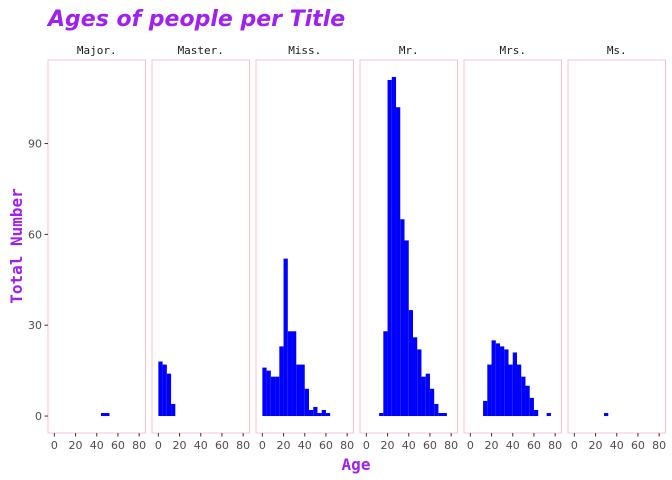  I want to click on facet-panel: Ms. 0 20 40 60 80, so click(616, 248).